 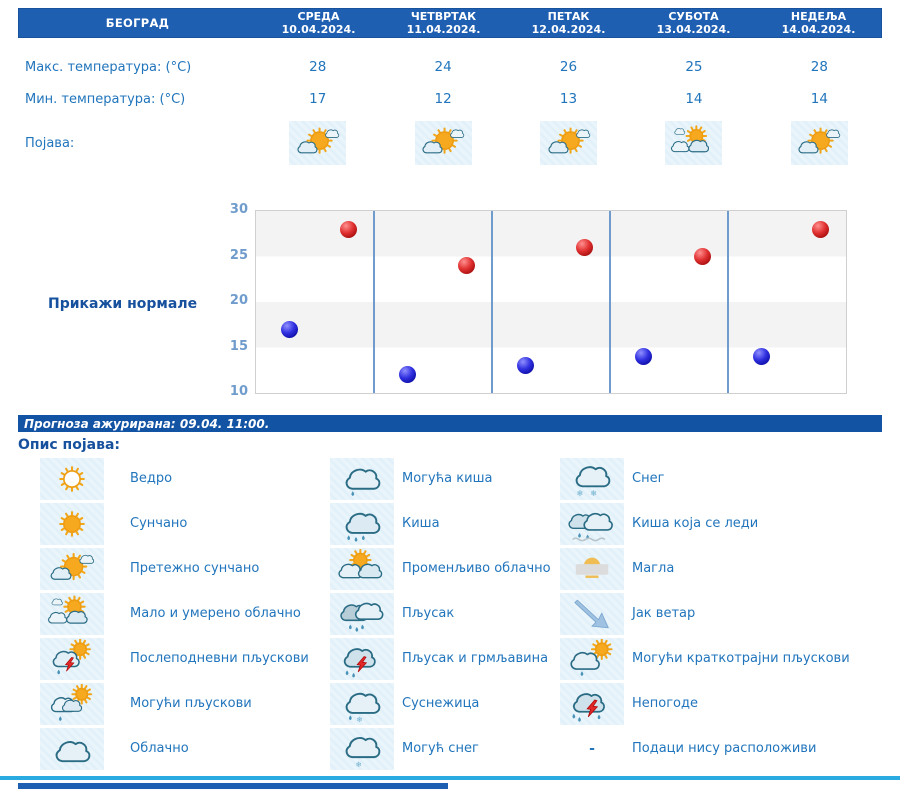 I want to click on legend-label: Претежно сунчано, so click(x=195, y=568).